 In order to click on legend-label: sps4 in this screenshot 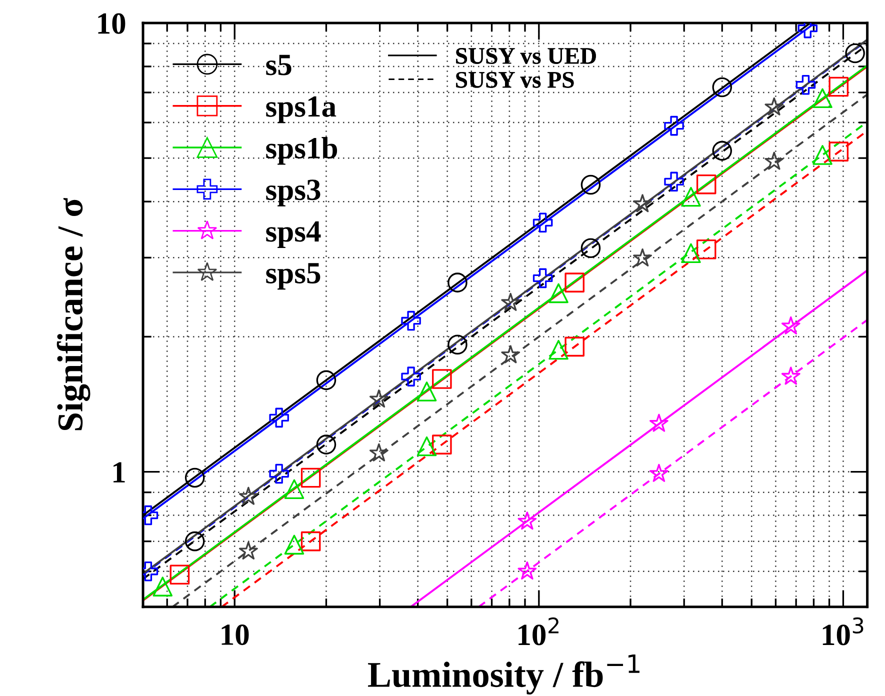, I will do `click(293, 234)`.